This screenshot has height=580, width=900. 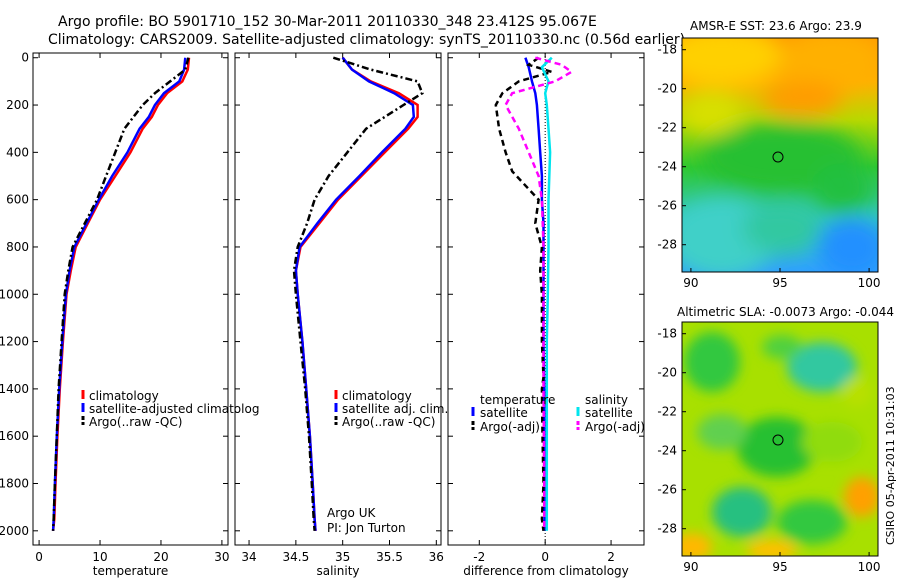 What do you see at coordinates (174, 409) in the screenshot?
I see `legend-label: satellite-adjusted climatolog` at bounding box center [174, 409].